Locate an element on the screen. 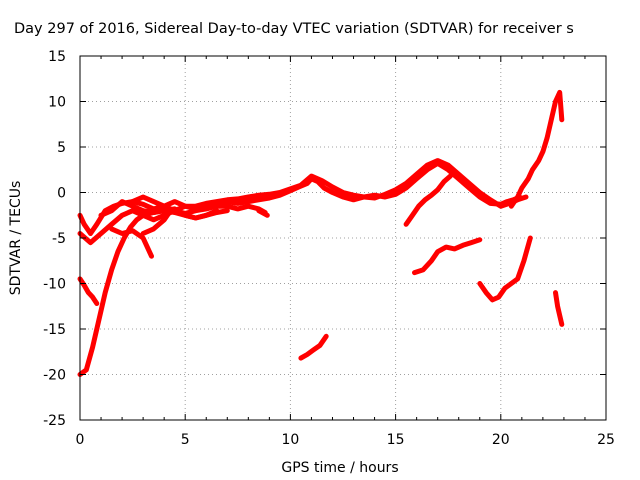  y-axis-tick-labels: -25 -20 -15 -10 -5 0 5 10 15 is located at coordinates (54, 239).